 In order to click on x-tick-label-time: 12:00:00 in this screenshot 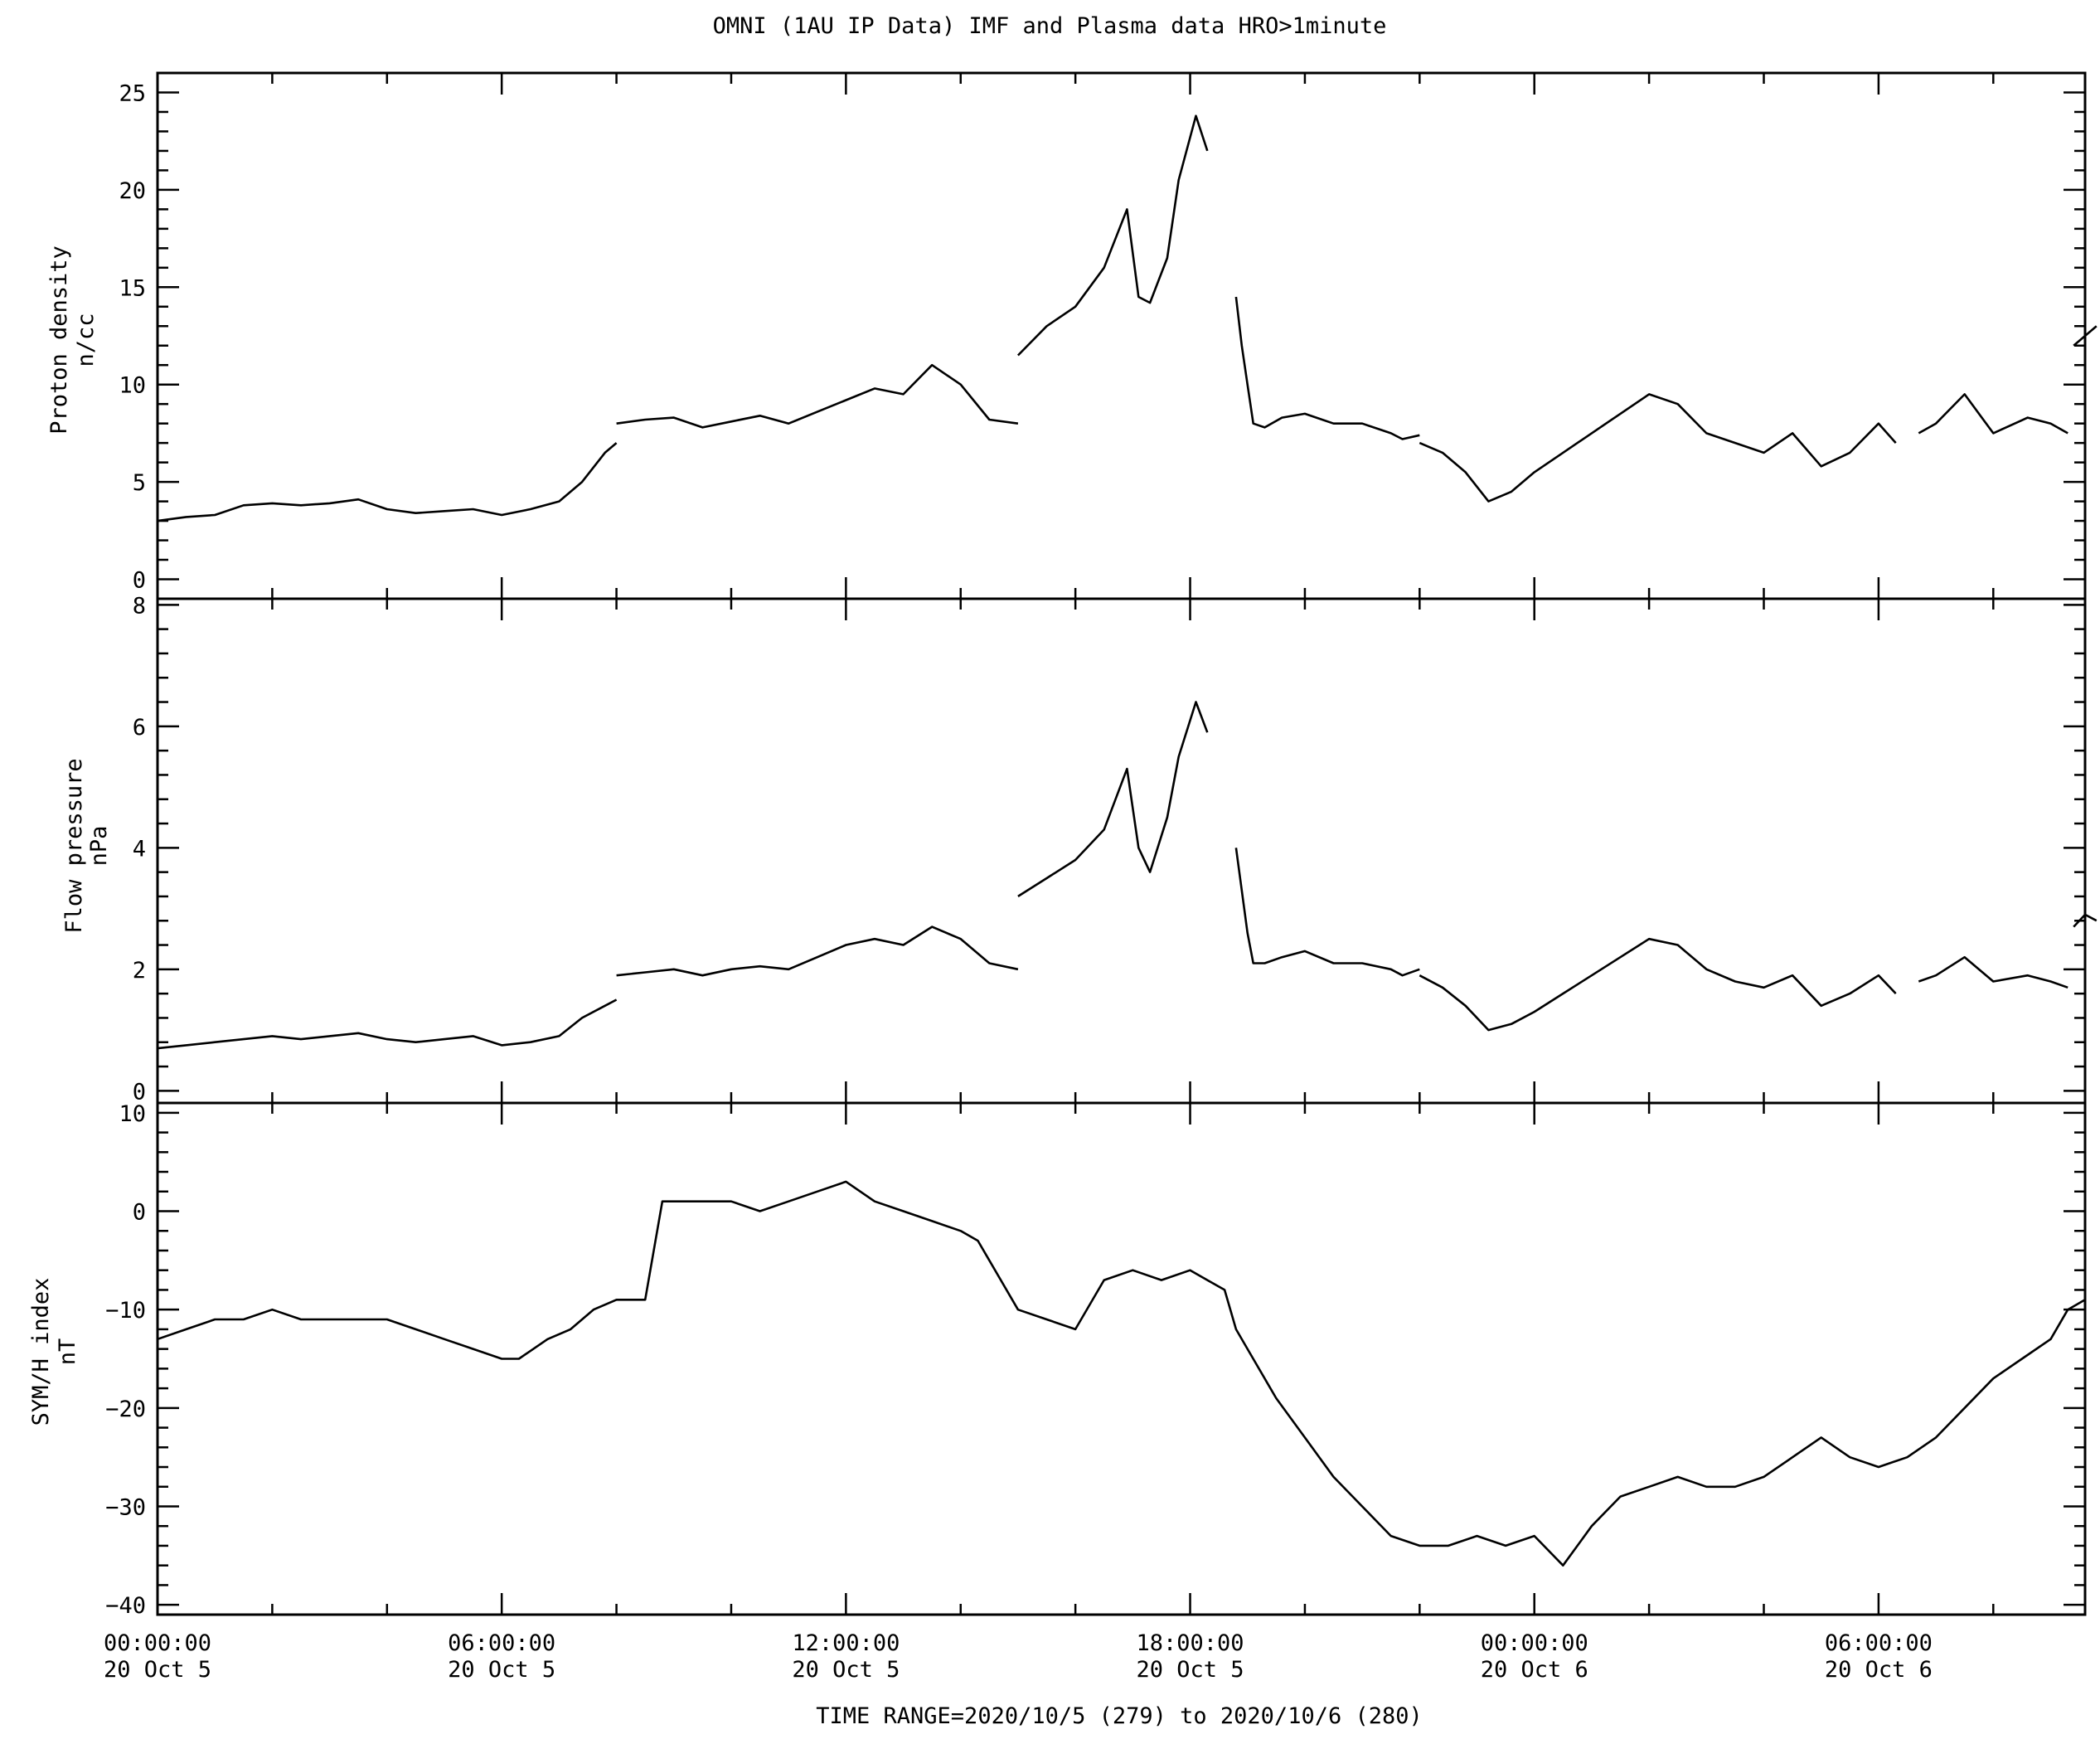, I will do `click(846, 1643)`.